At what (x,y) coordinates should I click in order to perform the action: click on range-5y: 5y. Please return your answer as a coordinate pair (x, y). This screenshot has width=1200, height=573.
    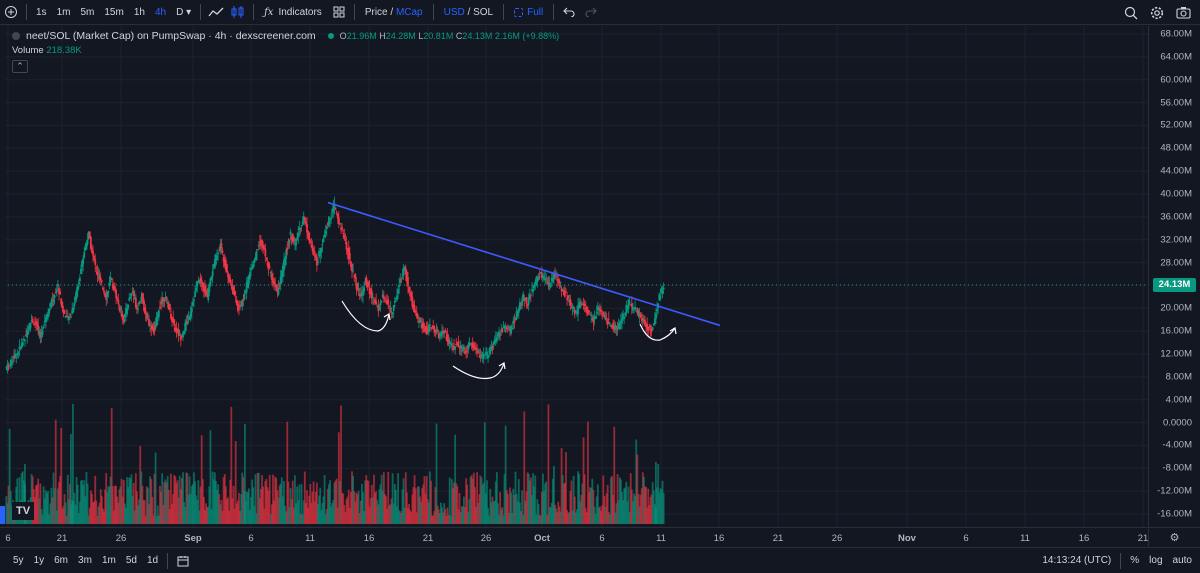
    Looking at the image, I should click on (18, 560).